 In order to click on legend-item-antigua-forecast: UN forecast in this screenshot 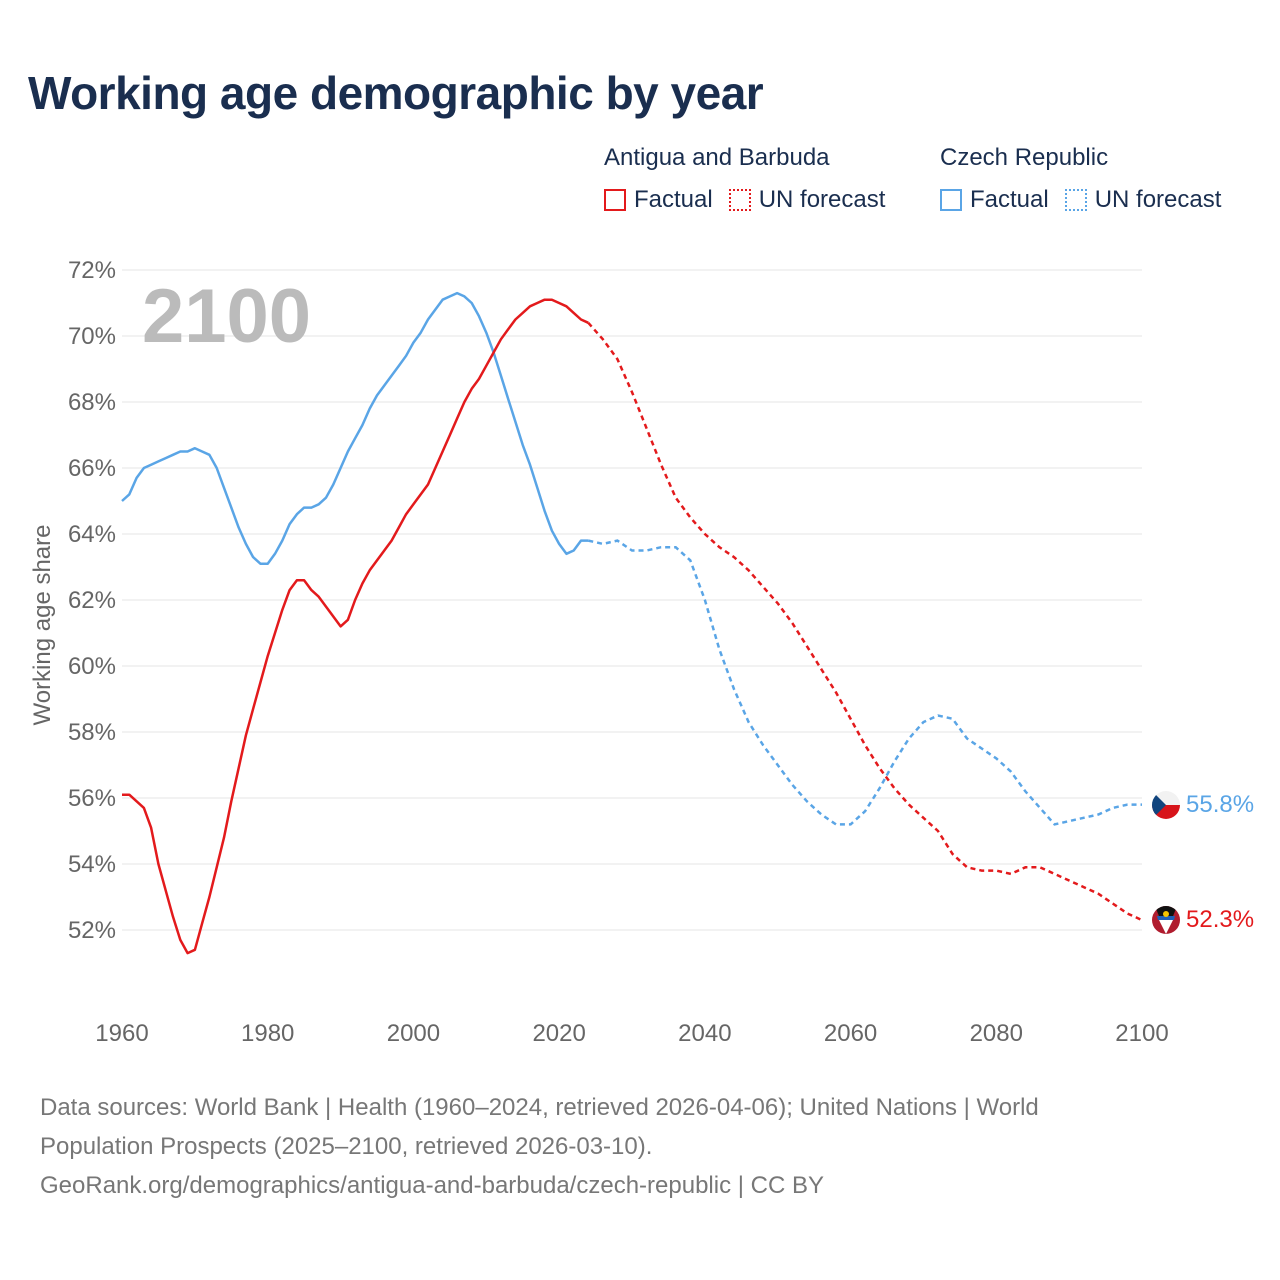, I will do `click(807, 200)`.